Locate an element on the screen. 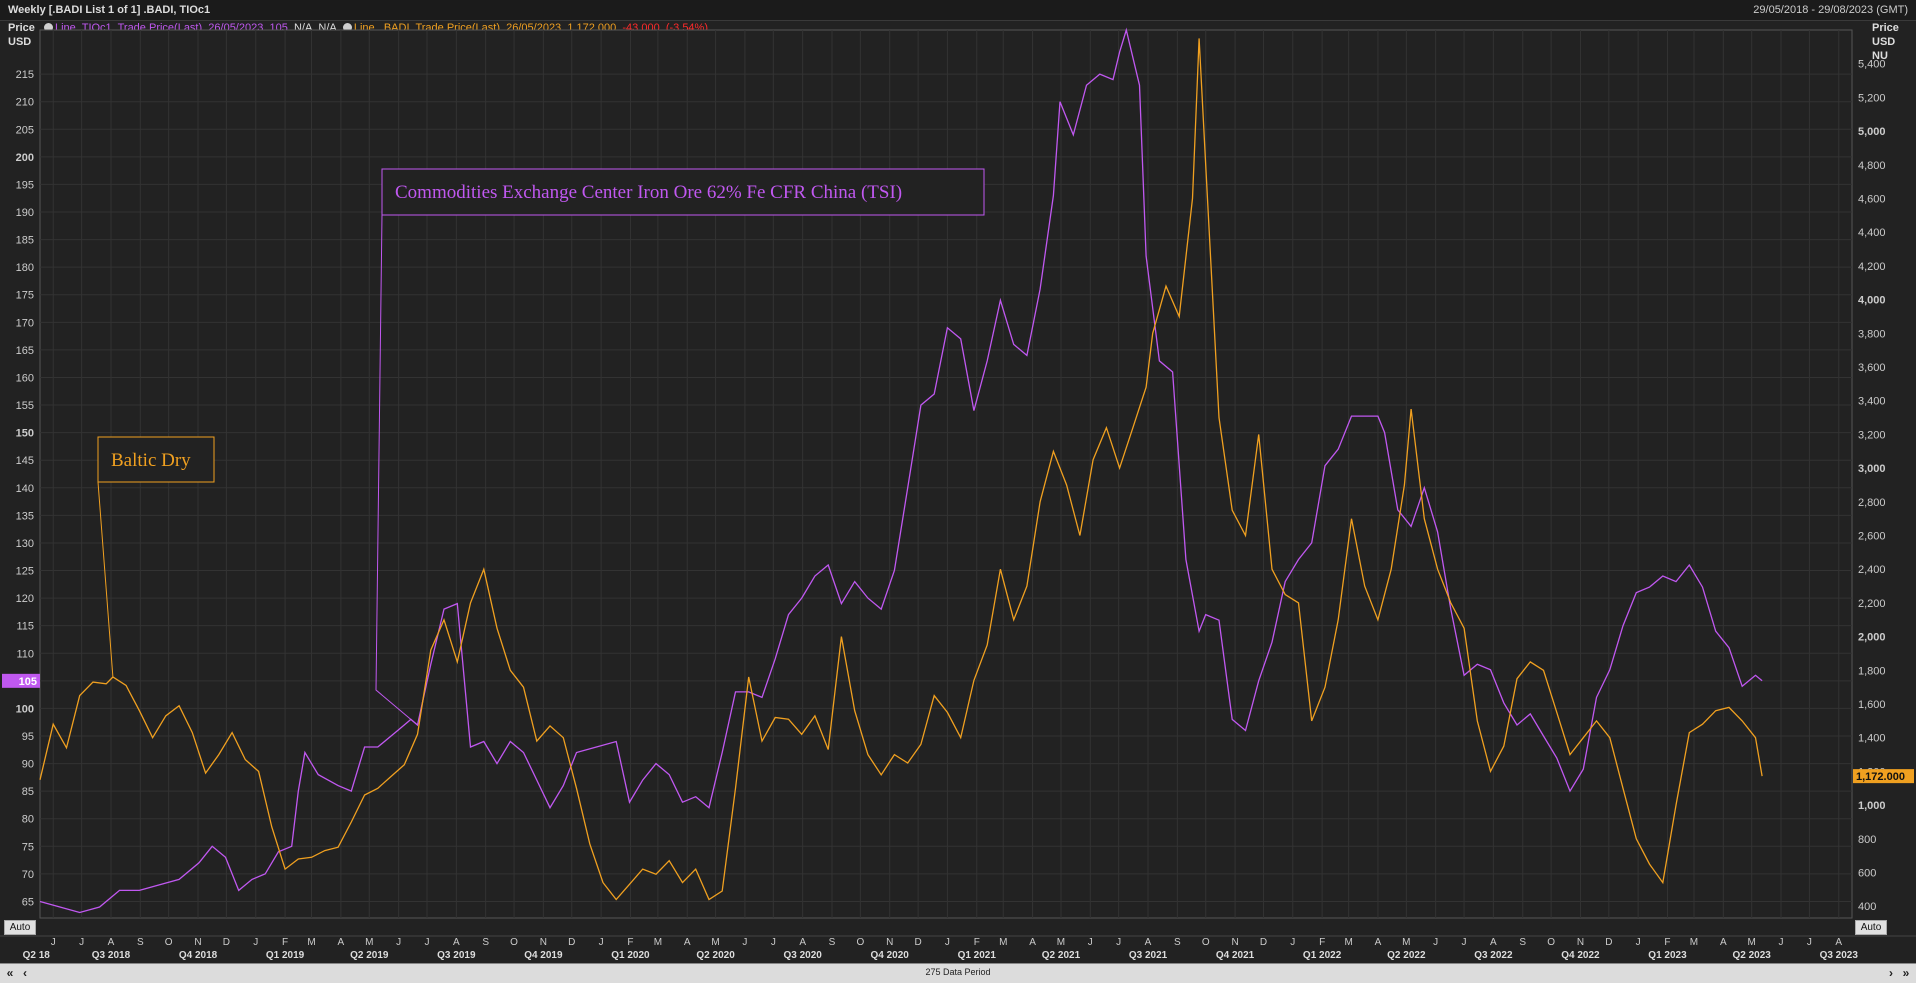  left-axis-unit: Price USD is located at coordinates (21, 35).